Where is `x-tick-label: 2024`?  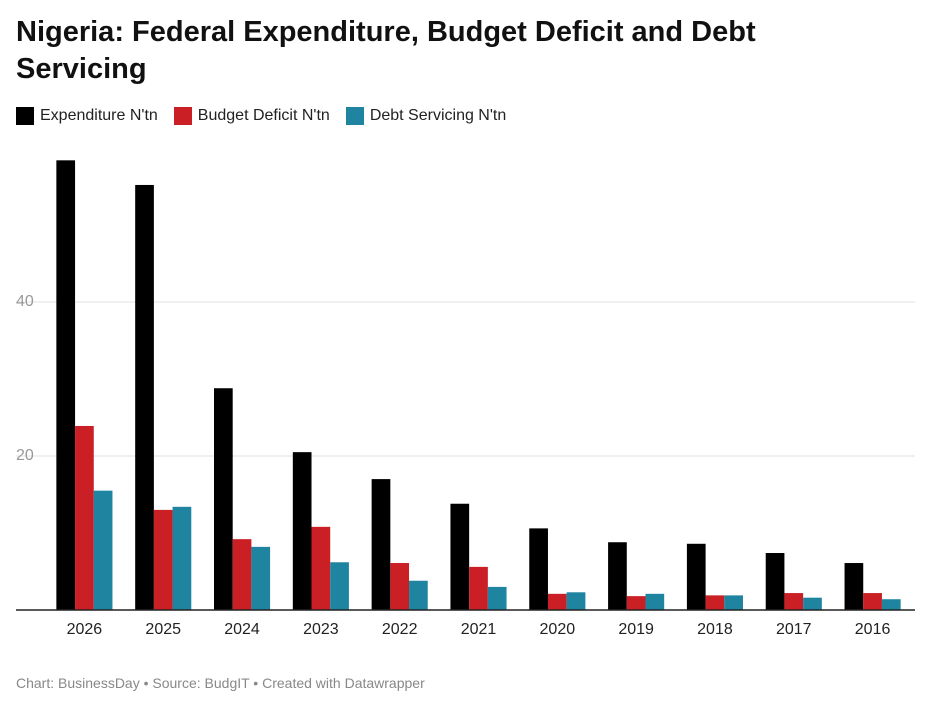
x-tick-label: 2024 is located at coordinates (242, 629).